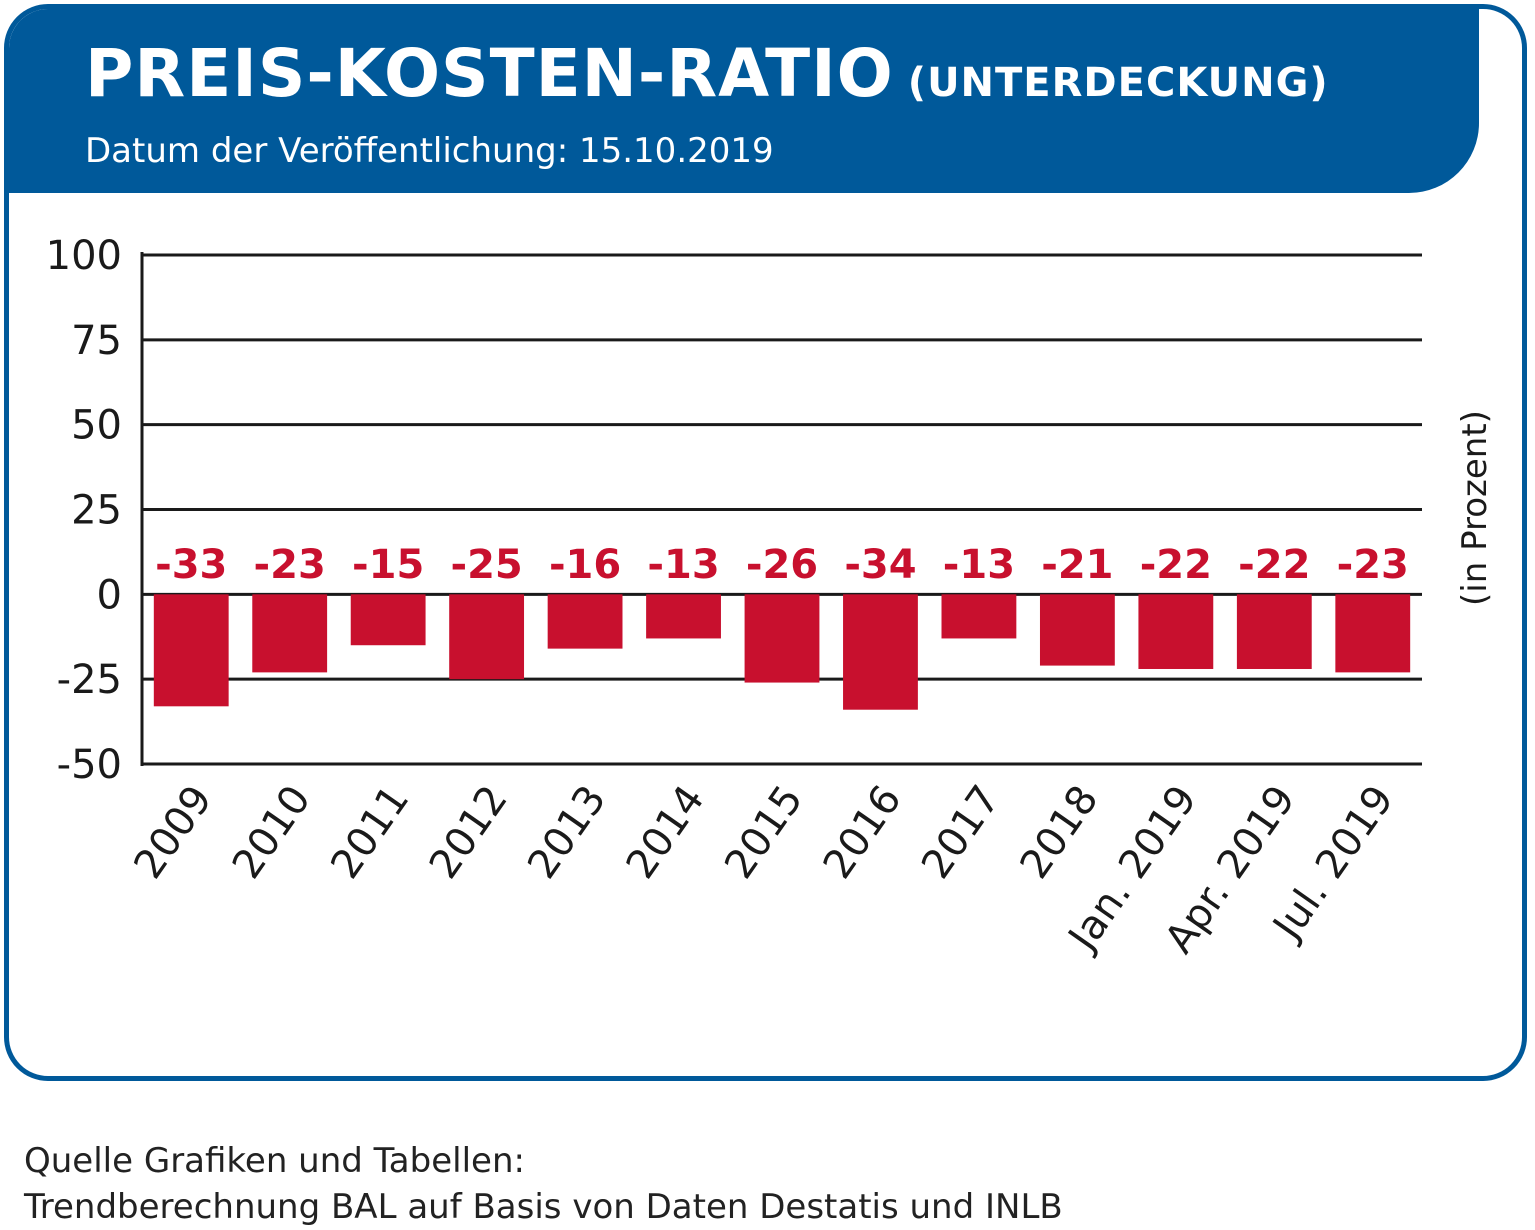 The image size is (1535, 1230). Describe the element at coordinates (429, 151) in the screenshot. I see `publication-date: Datum der Veröffentlichung: 15.10.2019` at that location.